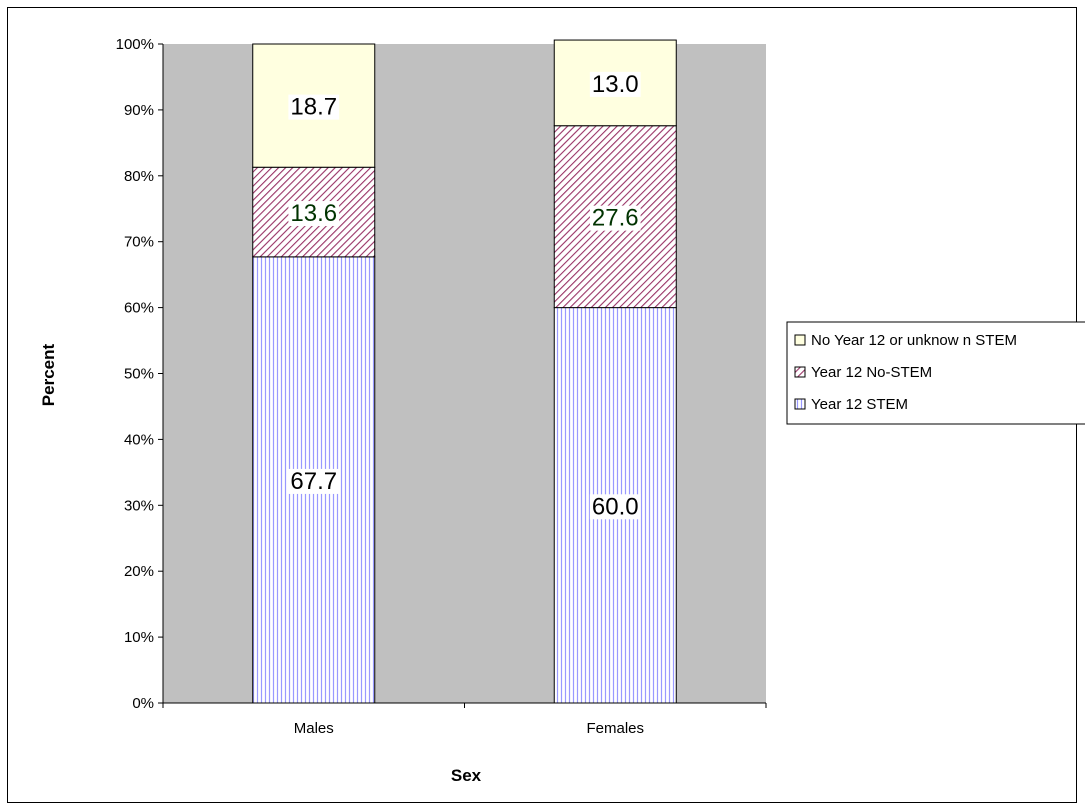 The height and width of the screenshot is (810, 1085). I want to click on data-label-females-2: 13.0, so click(615, 84).